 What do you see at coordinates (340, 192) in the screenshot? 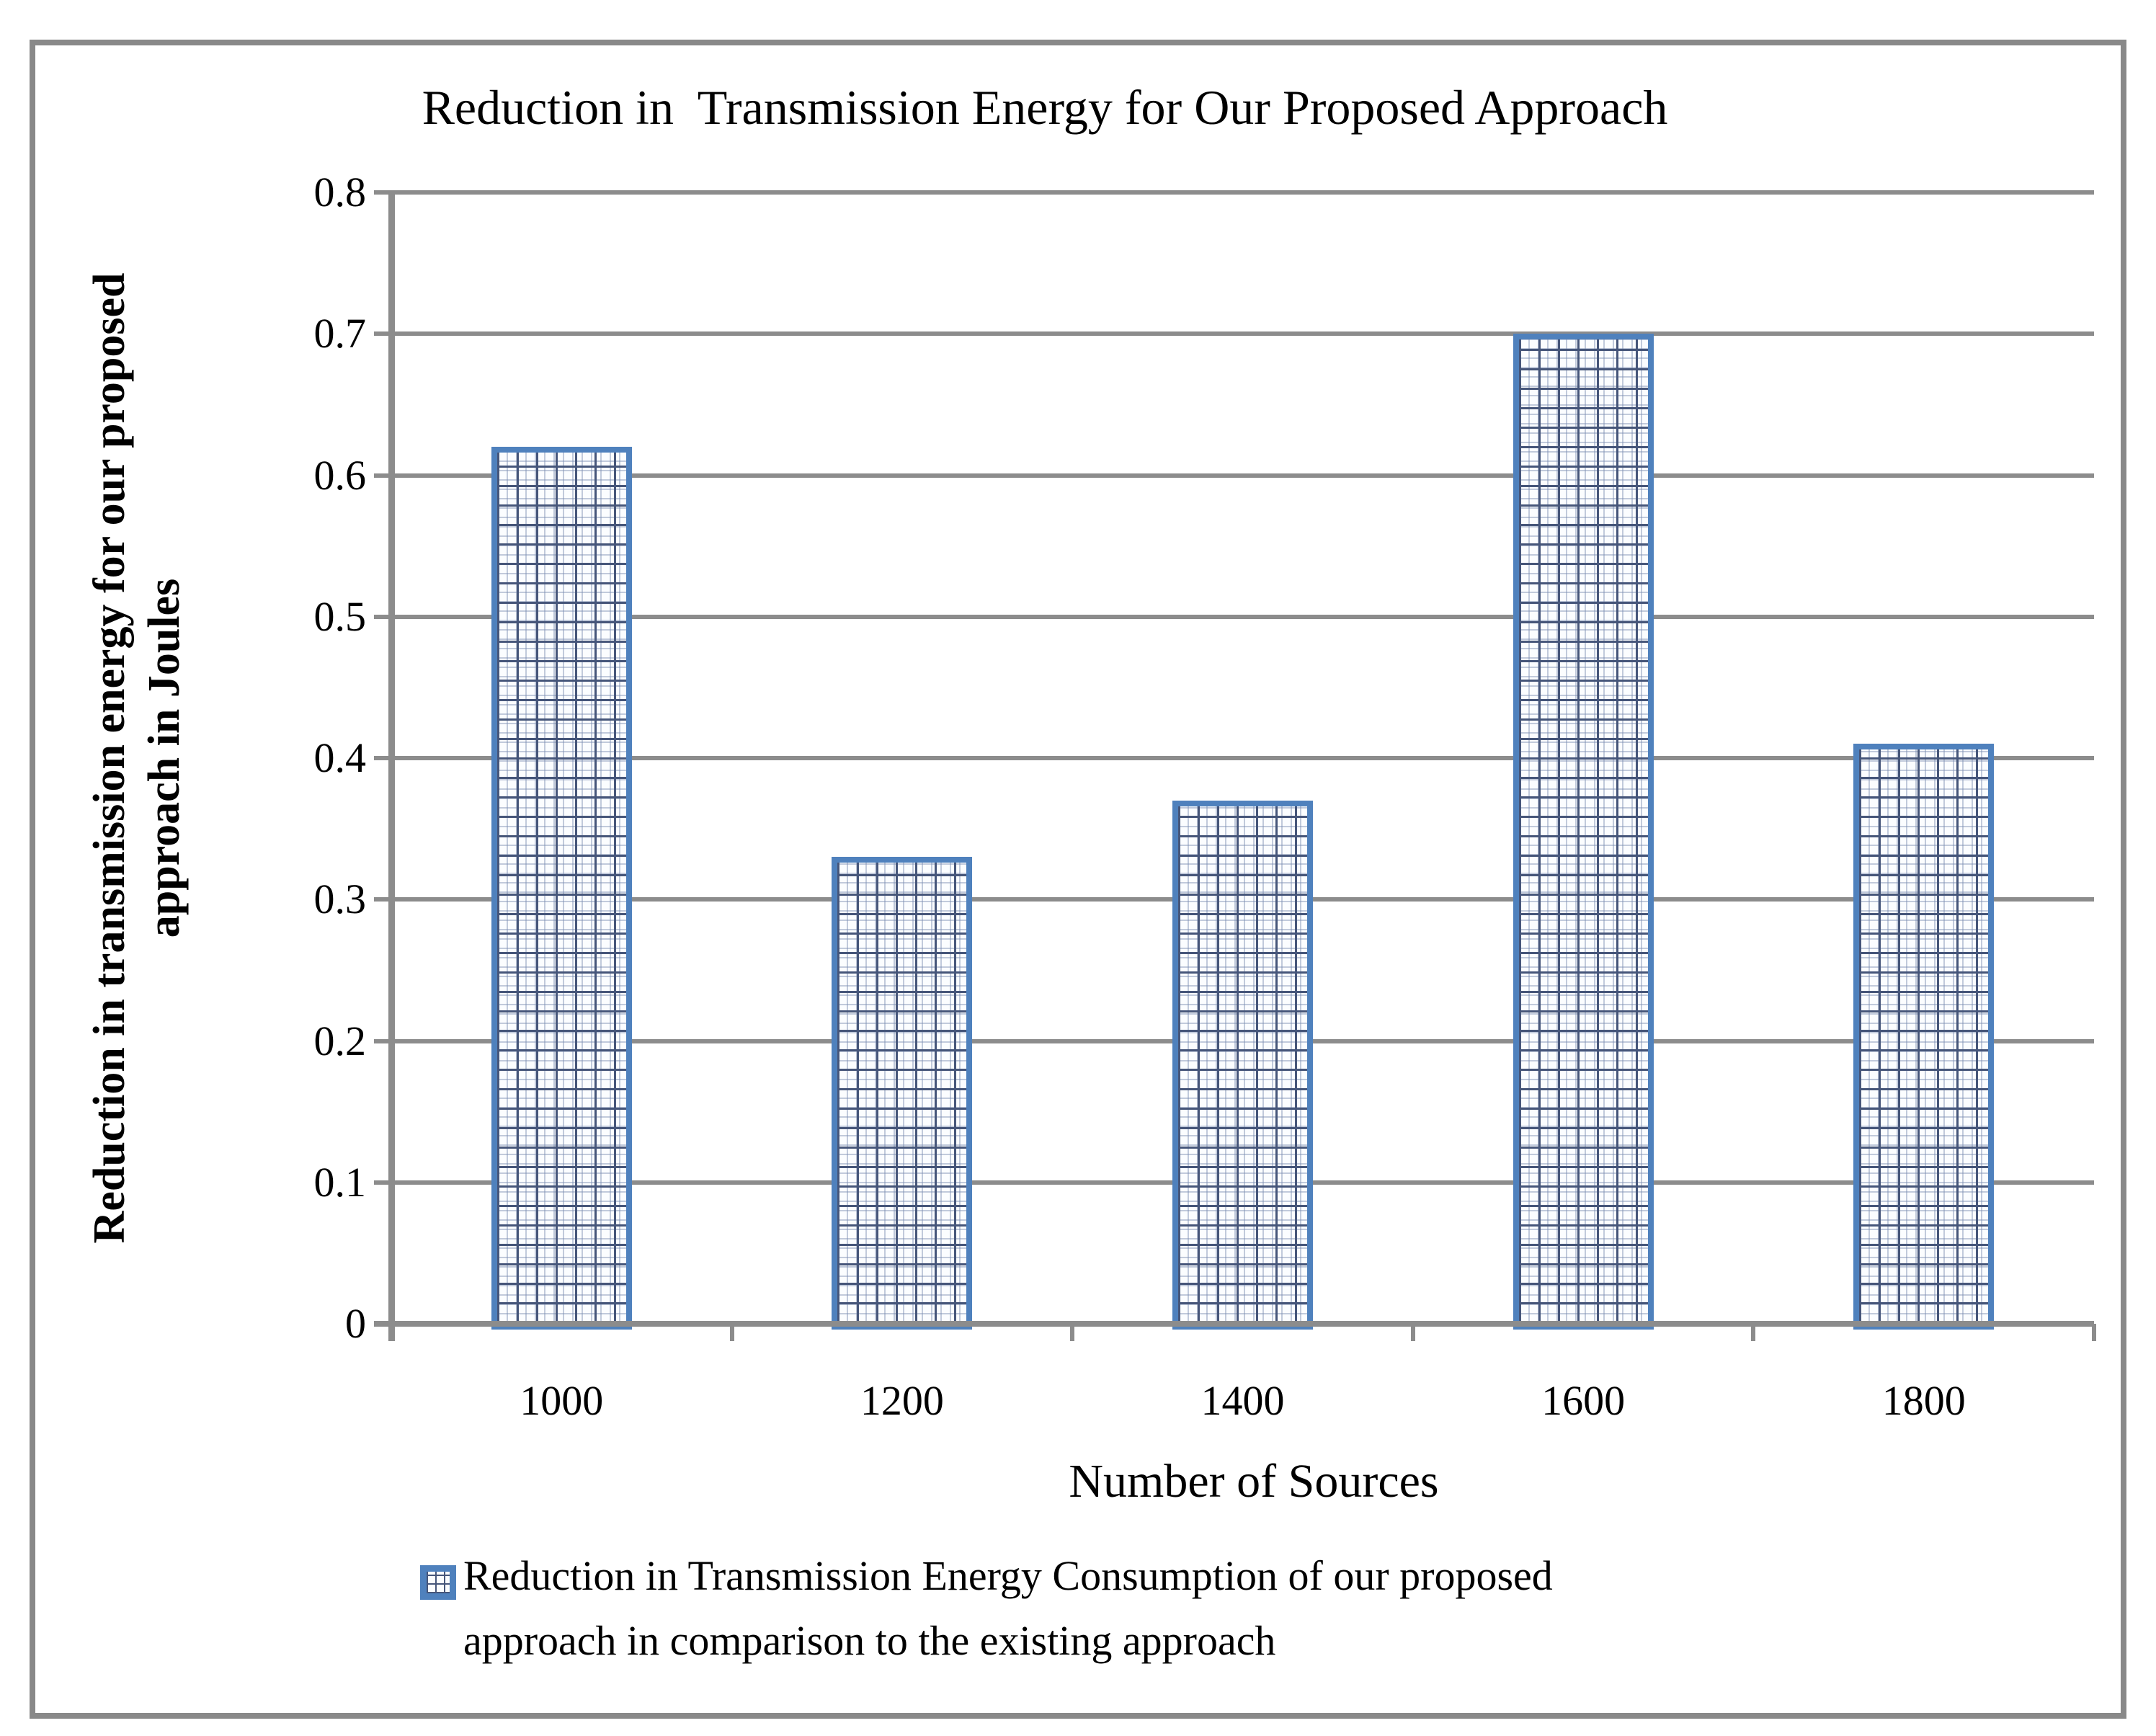
I see `y-tick-label: 0.8` at bounding box center [340, 192].